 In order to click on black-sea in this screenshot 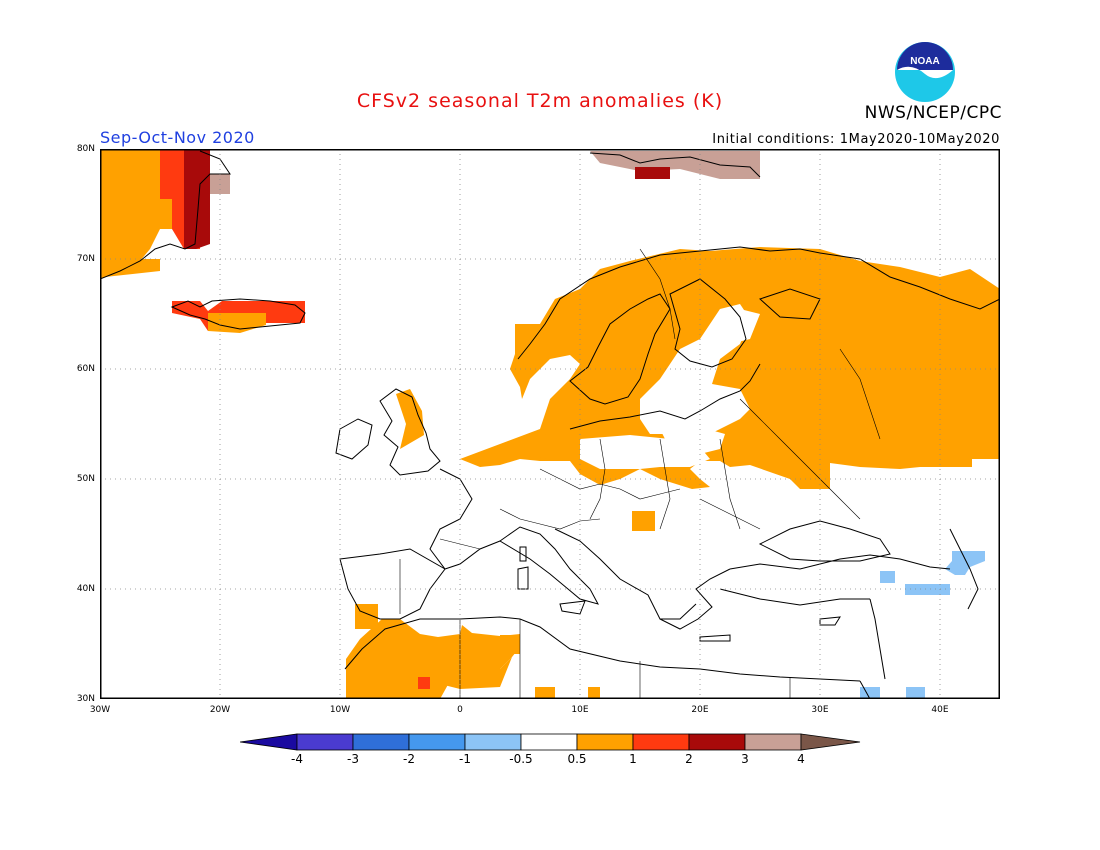, I will do `click(824, 541)`.